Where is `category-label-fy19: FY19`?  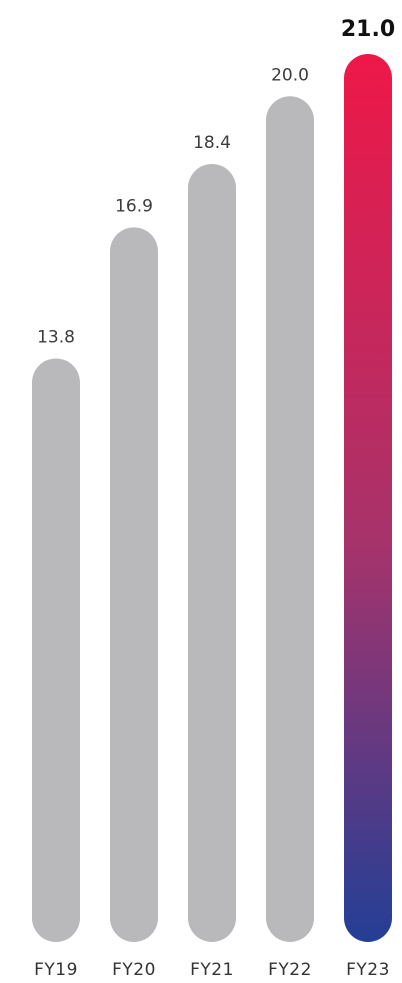
category-label-fy19: FY19 is located at coordinates (56, 970).